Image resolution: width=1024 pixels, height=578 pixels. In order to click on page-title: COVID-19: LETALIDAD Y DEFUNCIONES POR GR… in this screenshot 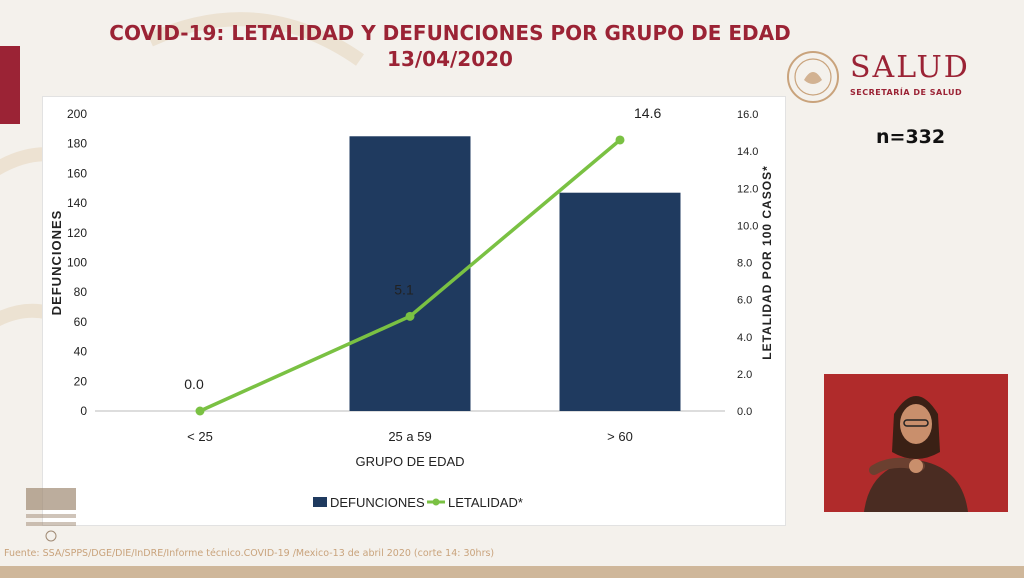, I will do `click(450, 46)`.